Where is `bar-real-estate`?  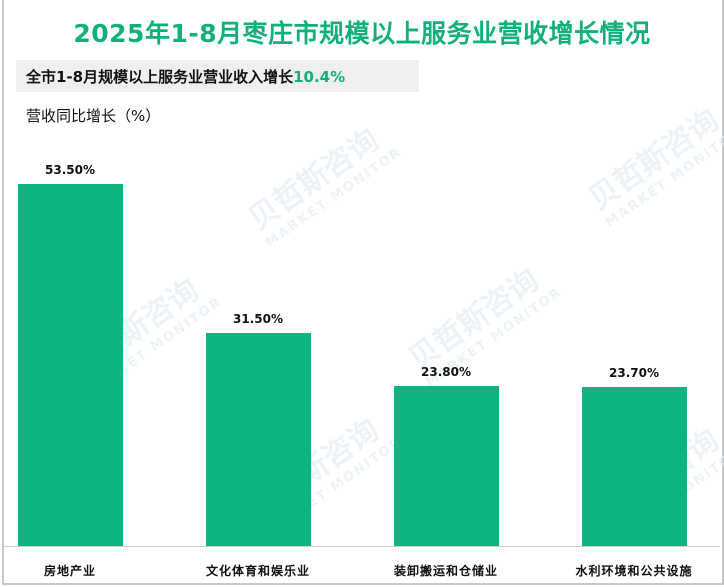 bar-real-estate is located at coordinates (70, 365).